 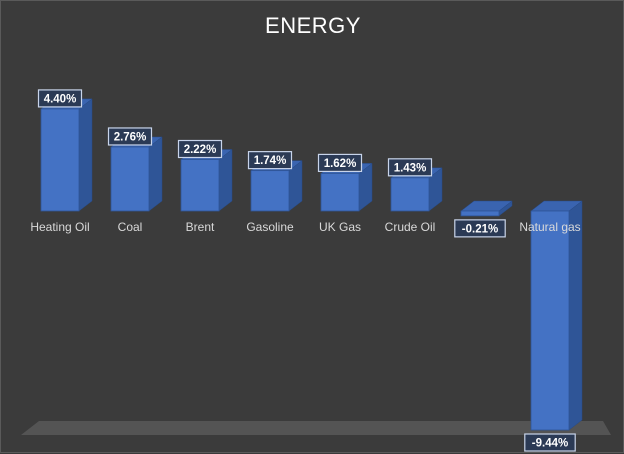 What do you see at coordinates (410, 227) in the screenshot?
I see `category-label-5: Crude Oil` at bounding box center [410, 227].